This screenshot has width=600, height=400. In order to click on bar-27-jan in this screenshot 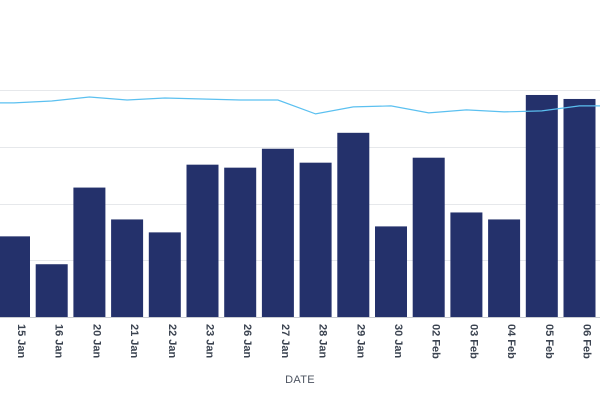, I will do `click(277, 232)`.